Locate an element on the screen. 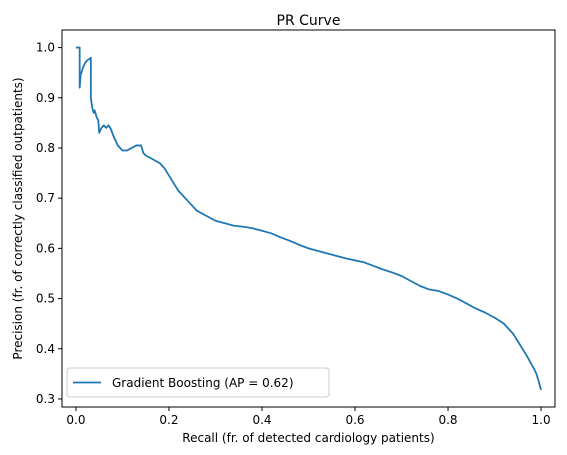 This screenshot has width=567, height=455. legend: Gradient Boosting (AP = 0.62) is located at coordinates (198, 382).